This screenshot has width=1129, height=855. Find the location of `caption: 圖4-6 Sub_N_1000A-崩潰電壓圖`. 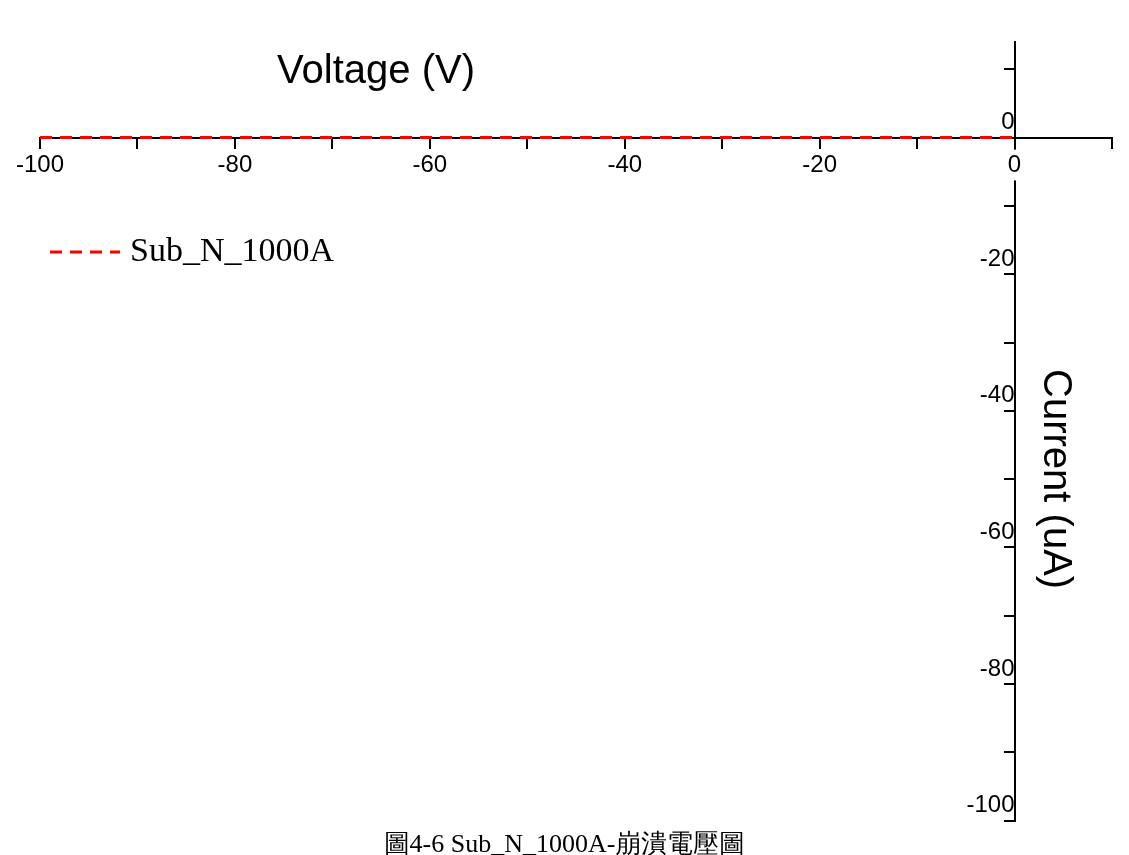

caption: 圖4-6 Sub_N_1000A-崩潰電壓圖 is located at coordinates (564, 841).